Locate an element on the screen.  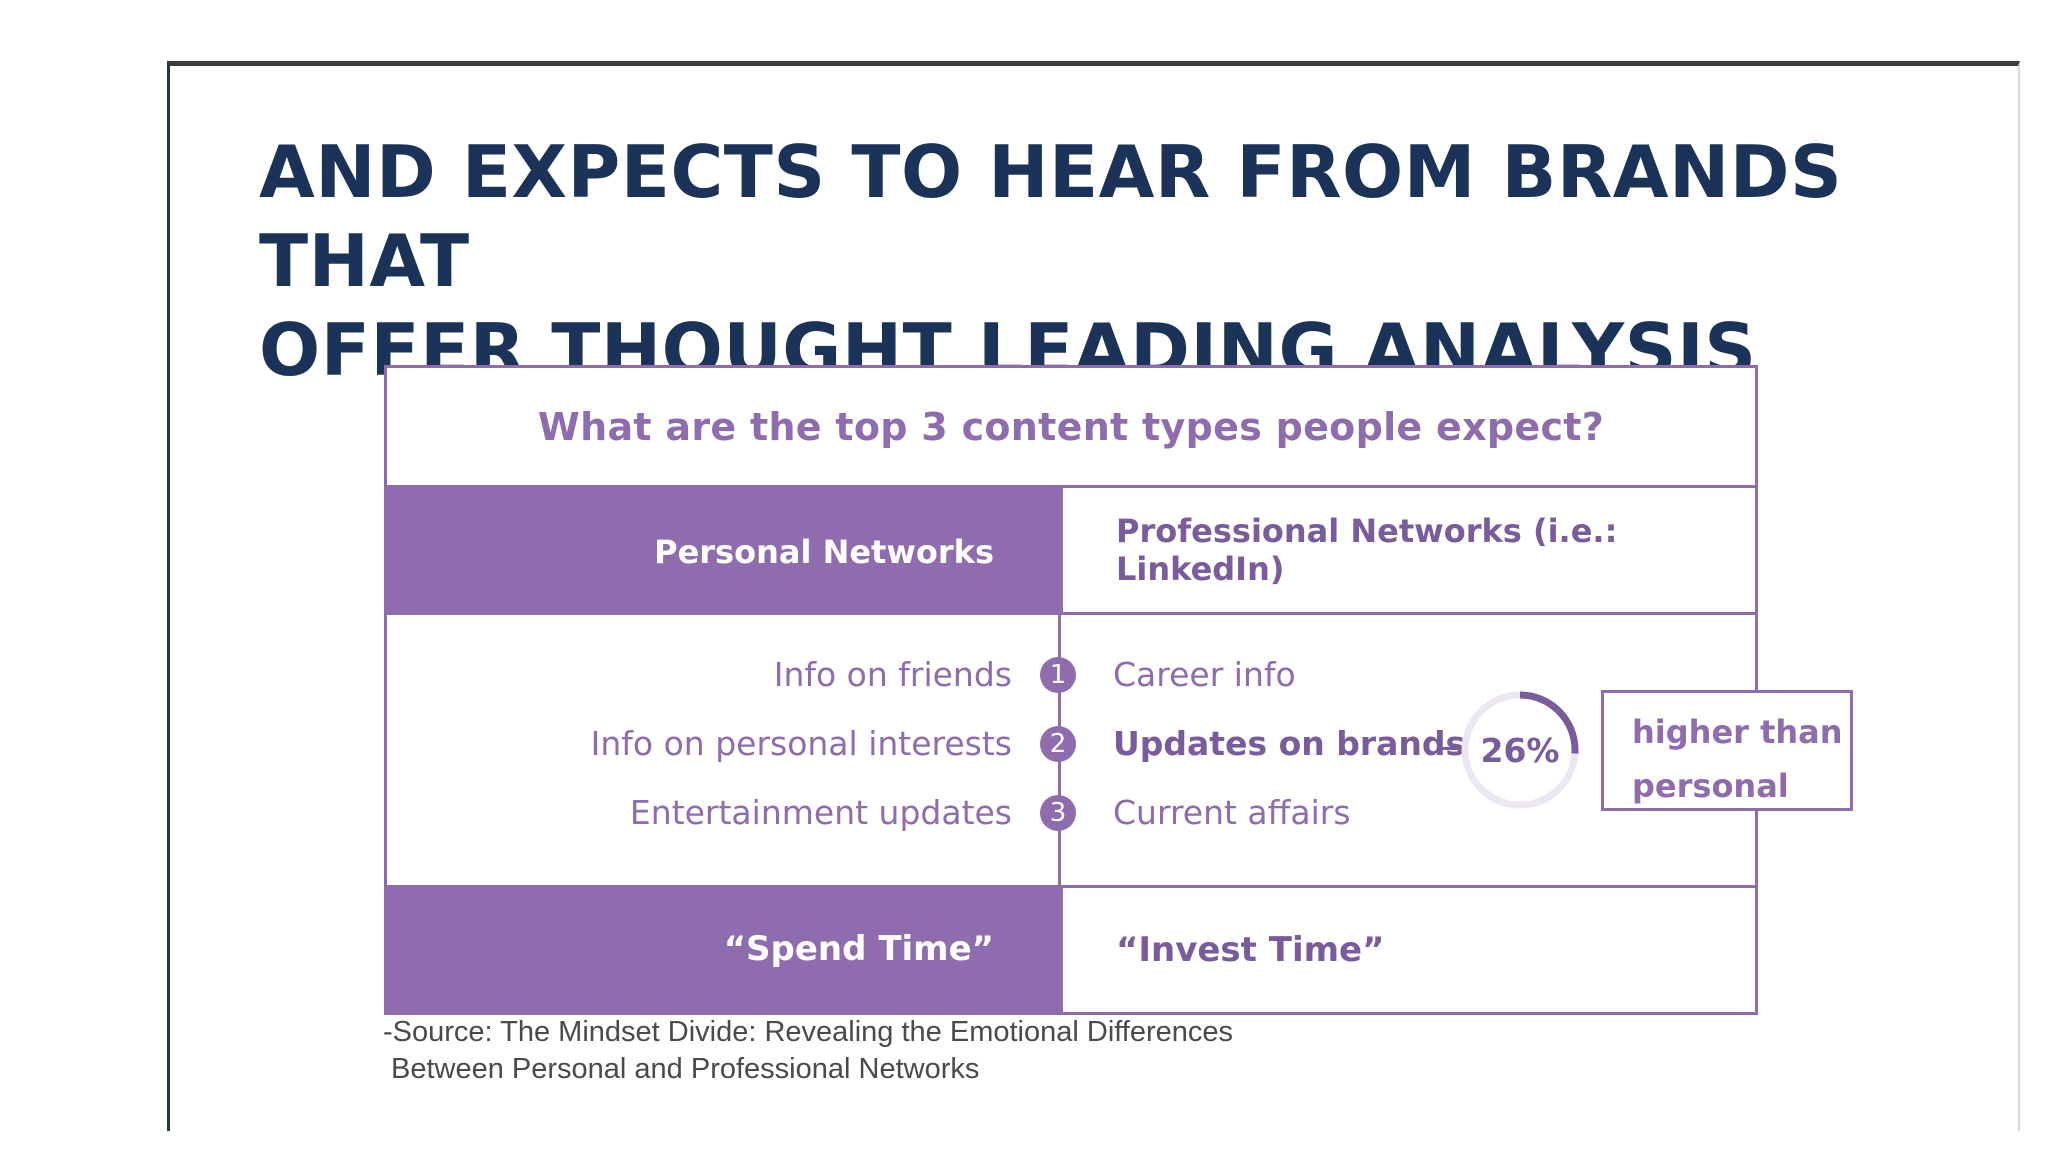
percent-connector-line is located at coordinates (1453, 748).